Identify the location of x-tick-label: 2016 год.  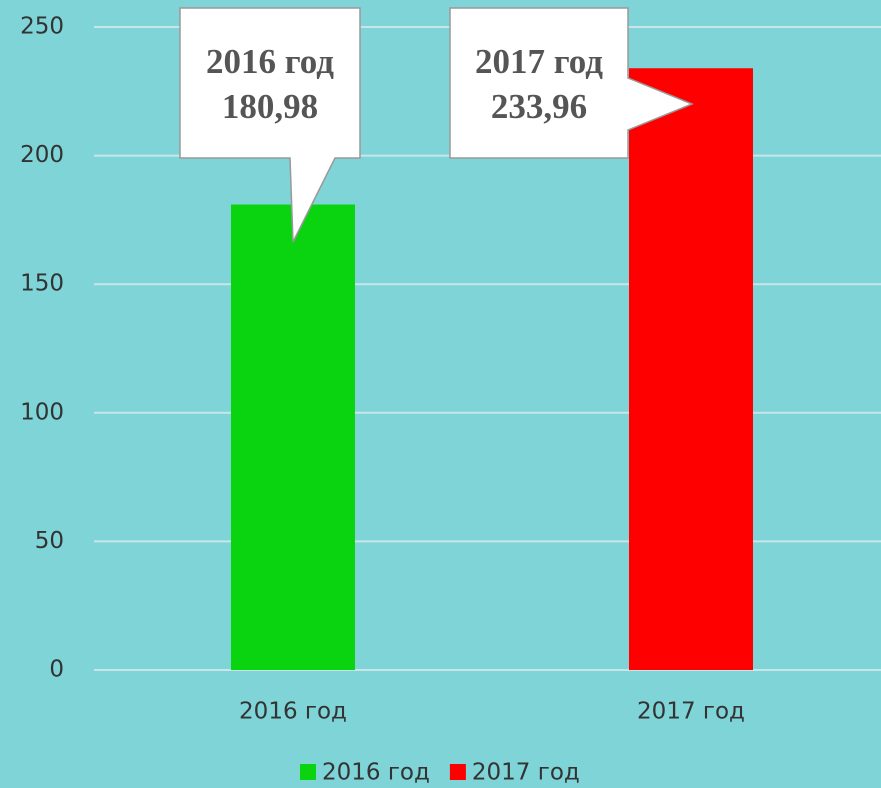
(293, 712).